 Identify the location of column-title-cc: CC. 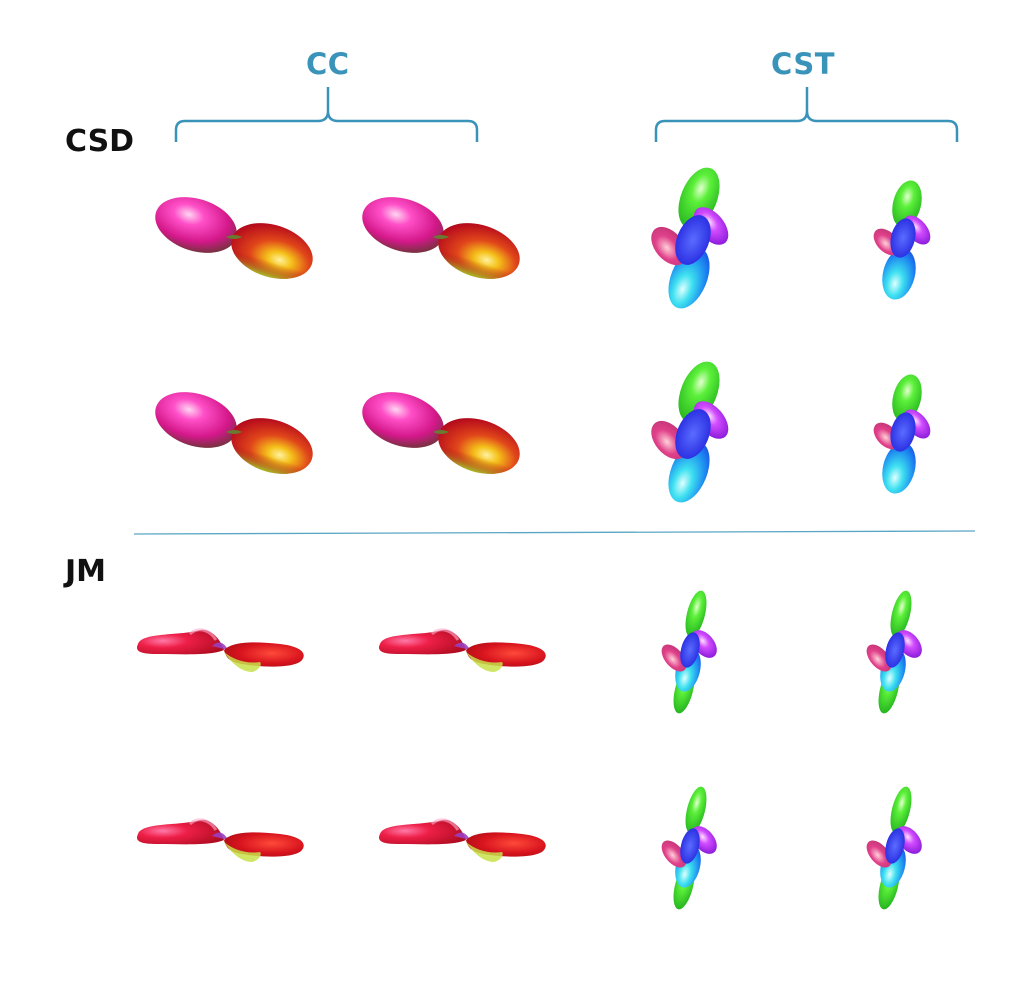
(328, 64).